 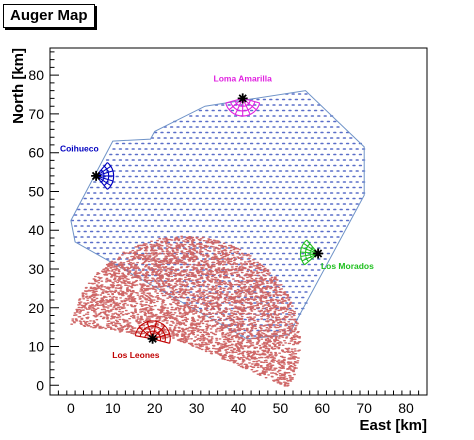 I want to click on station-coihueco: Coihueco, so click(x=87, y=167).